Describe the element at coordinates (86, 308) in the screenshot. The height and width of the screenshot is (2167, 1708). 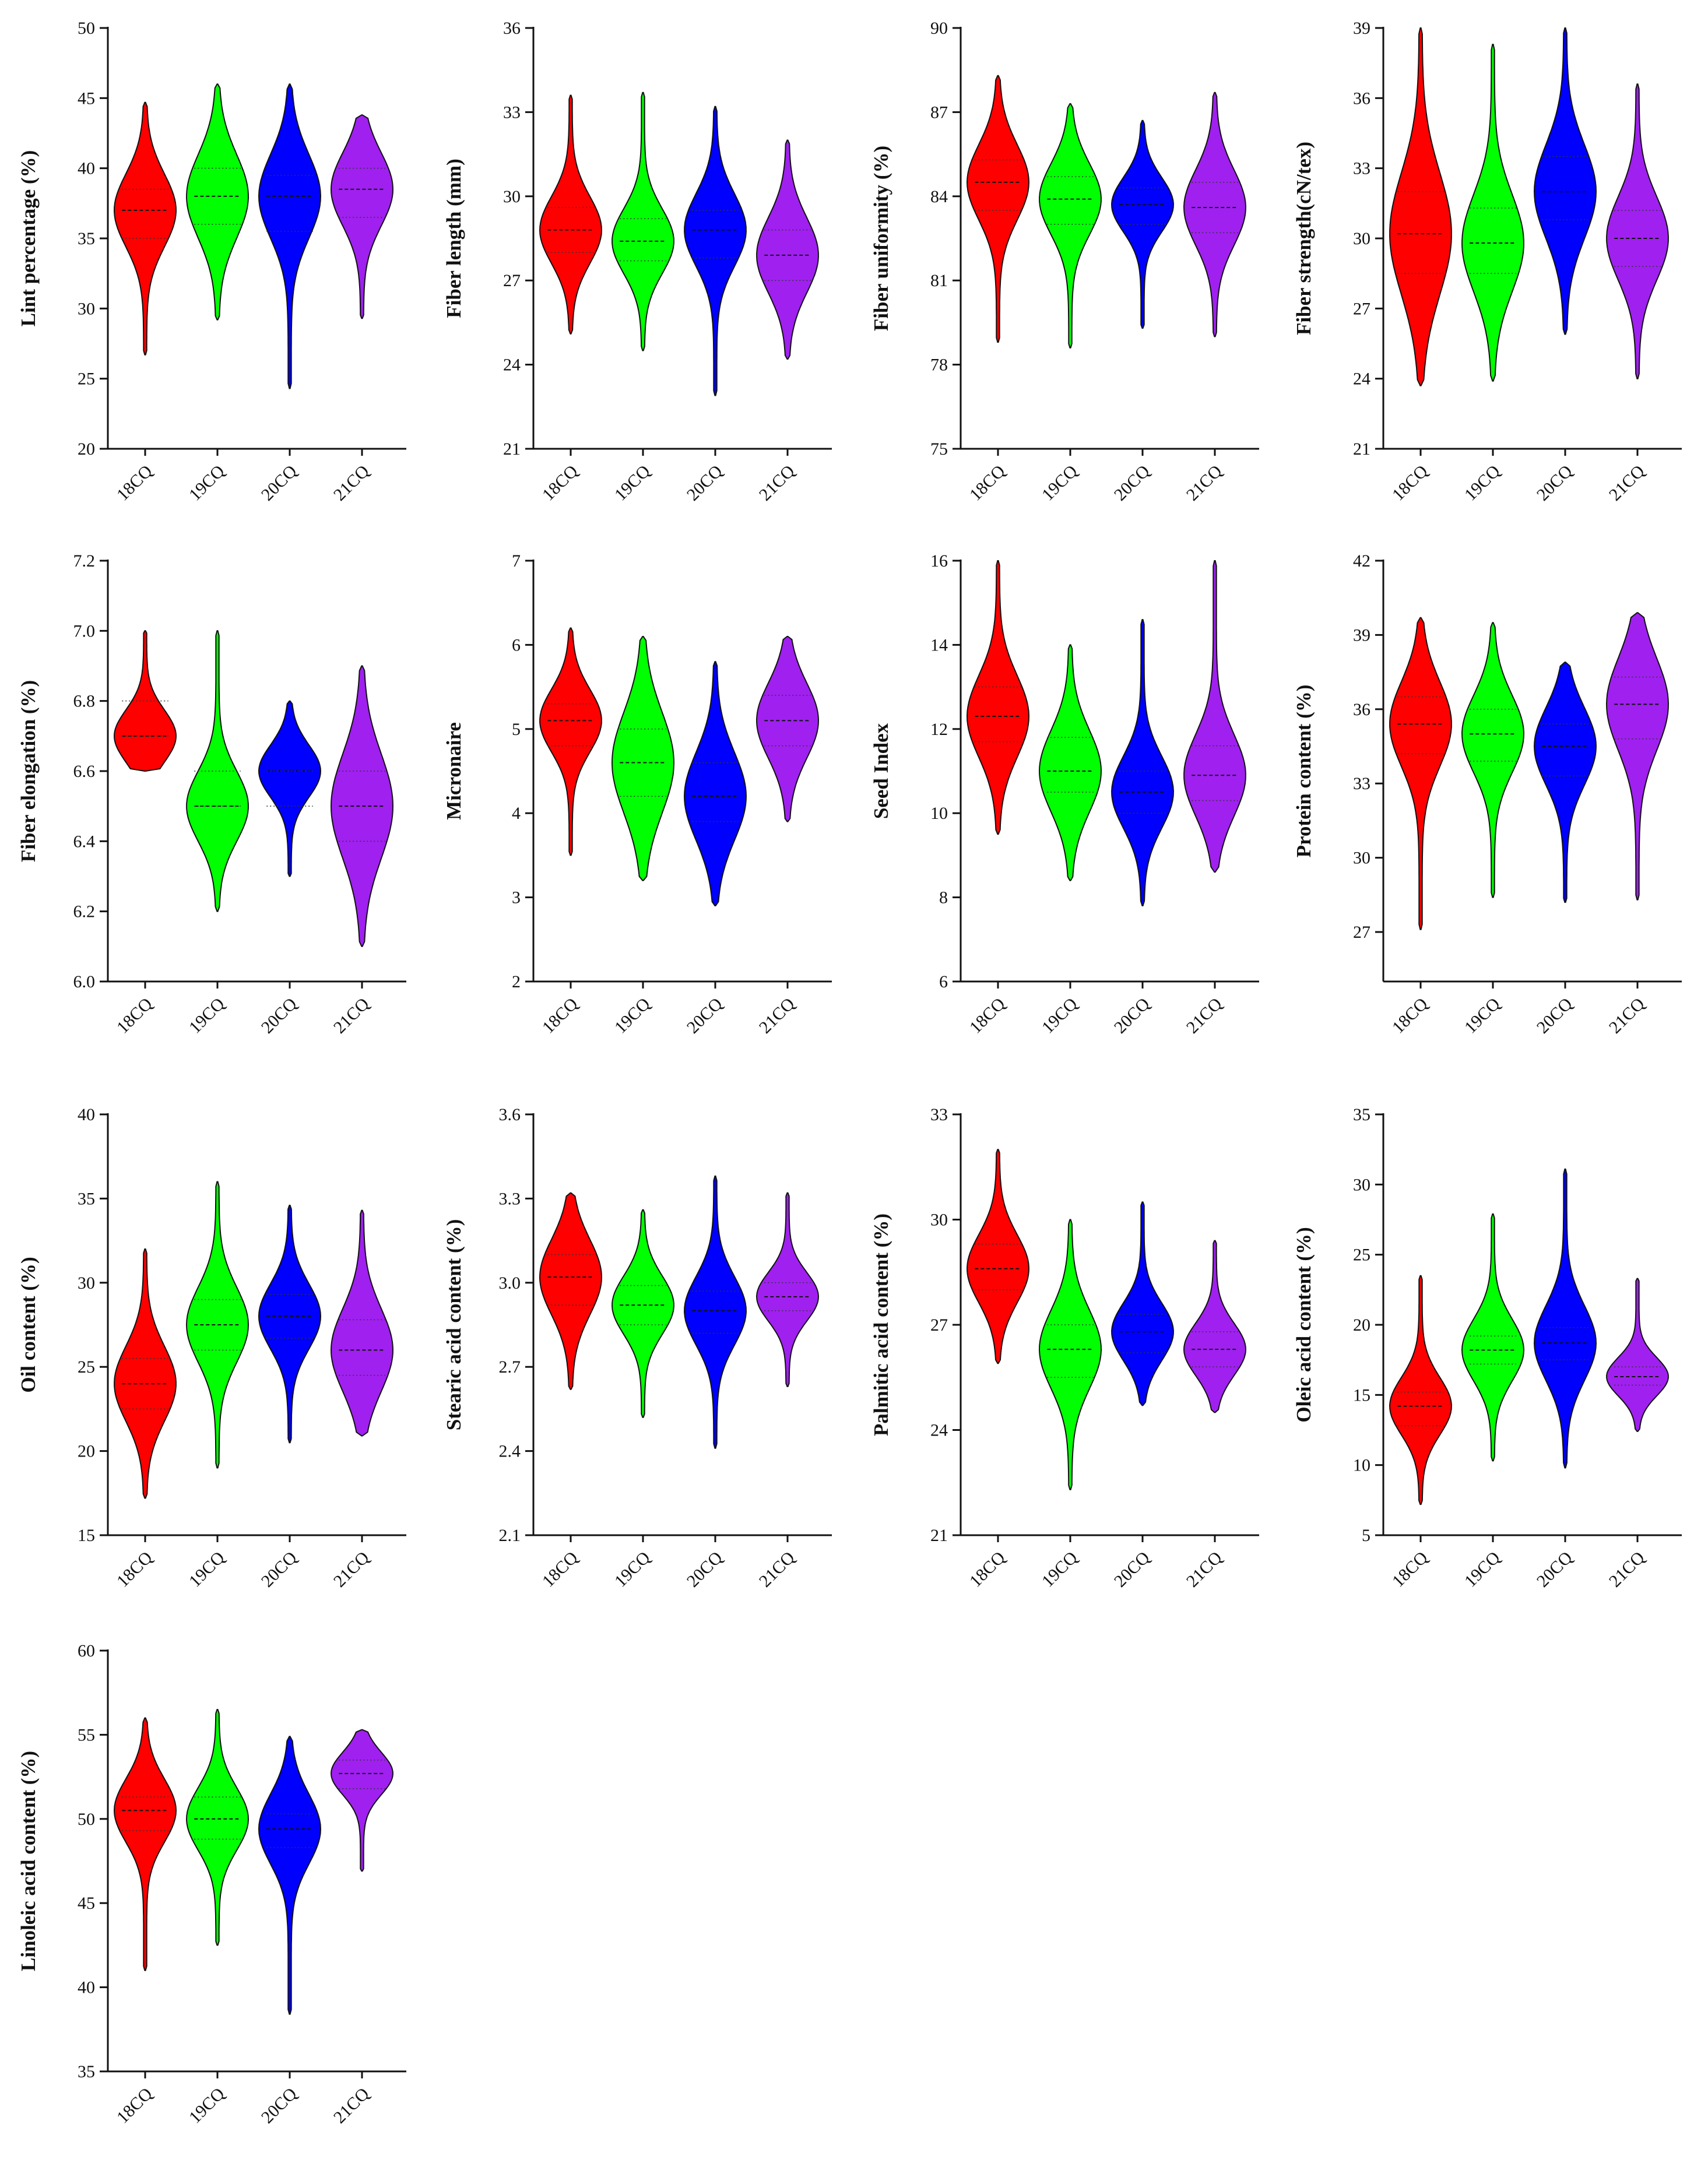
I see `y-tick-label: 30` at that location.